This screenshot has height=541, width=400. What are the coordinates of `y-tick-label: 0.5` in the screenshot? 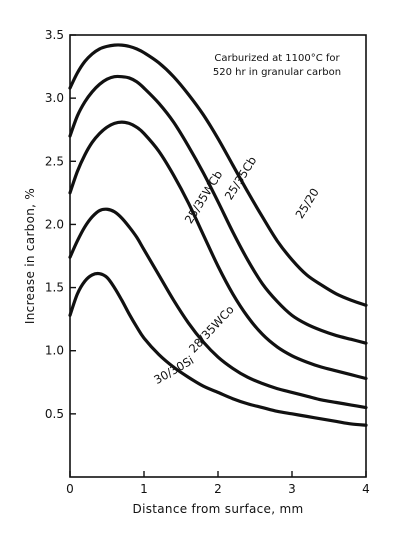 It's located at (54, 414).